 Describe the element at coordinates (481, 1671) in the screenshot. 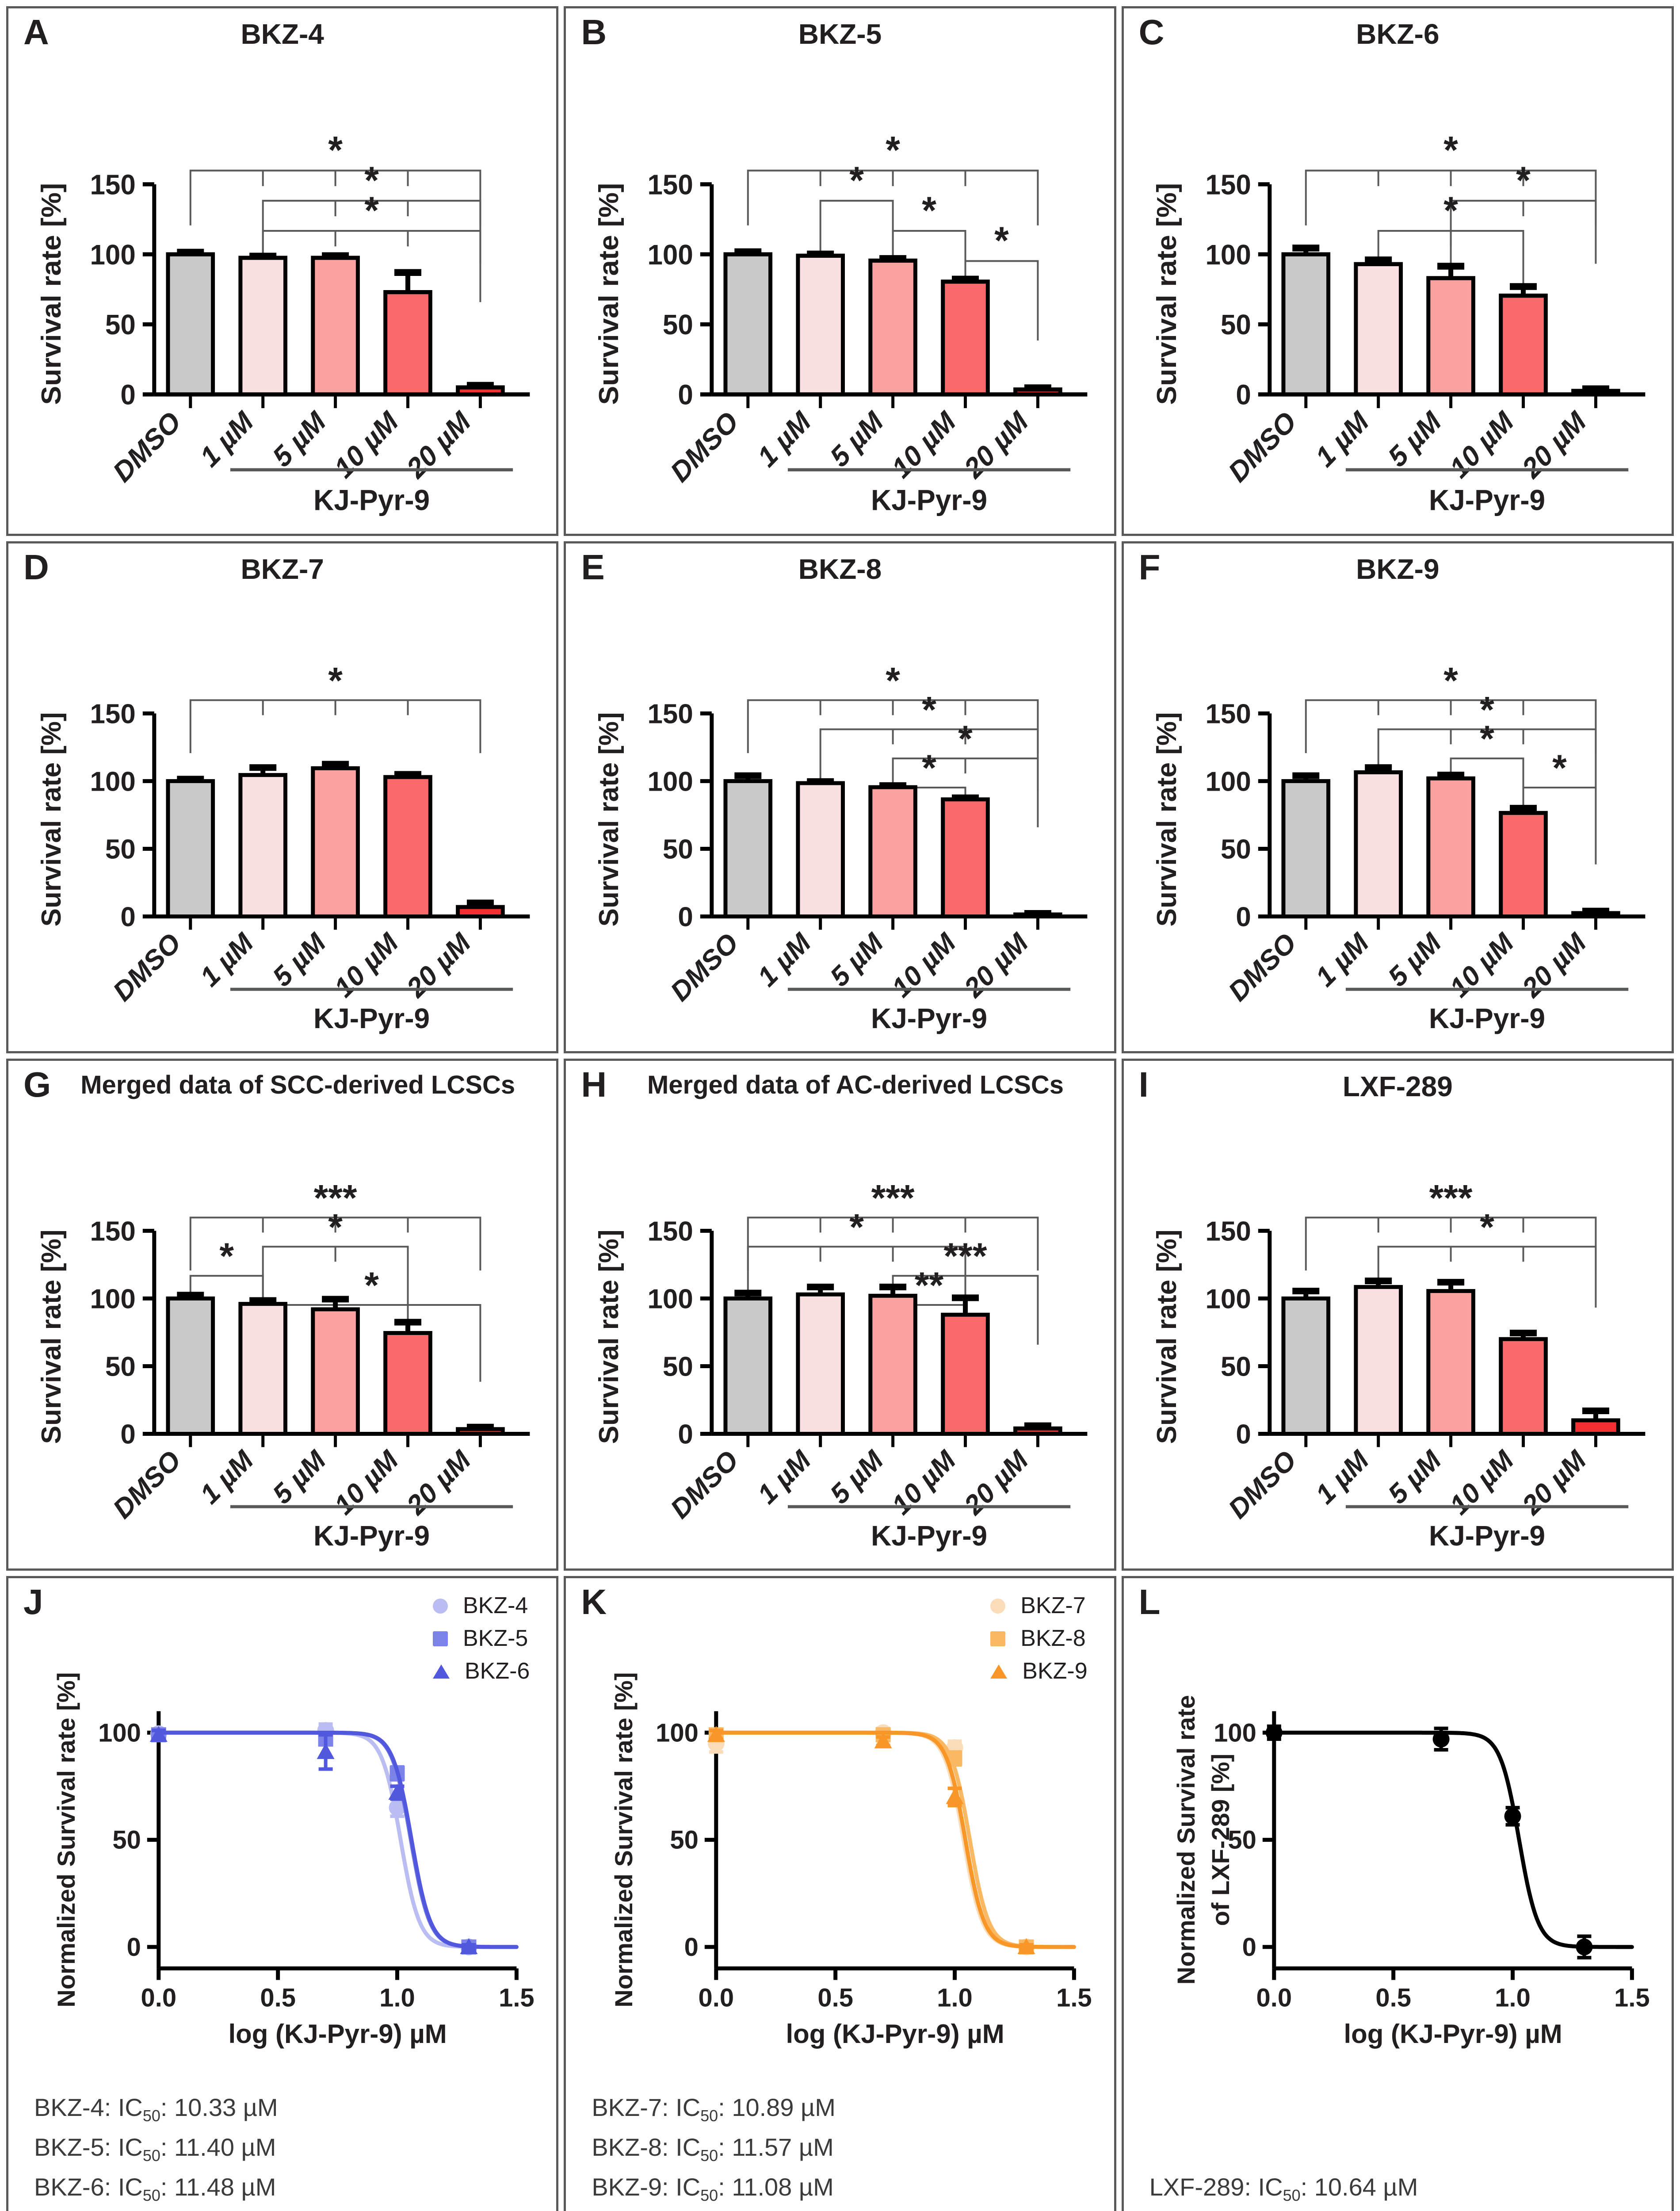

I see `legend-item: BKZ-6` at that location.